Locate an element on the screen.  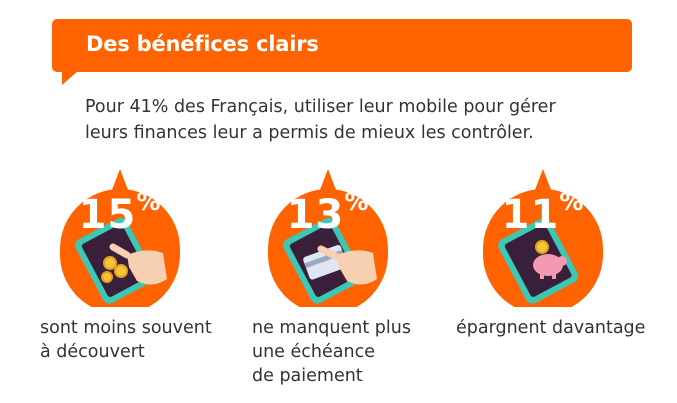
phone-coins-icon is located at coordinates (120, 238).